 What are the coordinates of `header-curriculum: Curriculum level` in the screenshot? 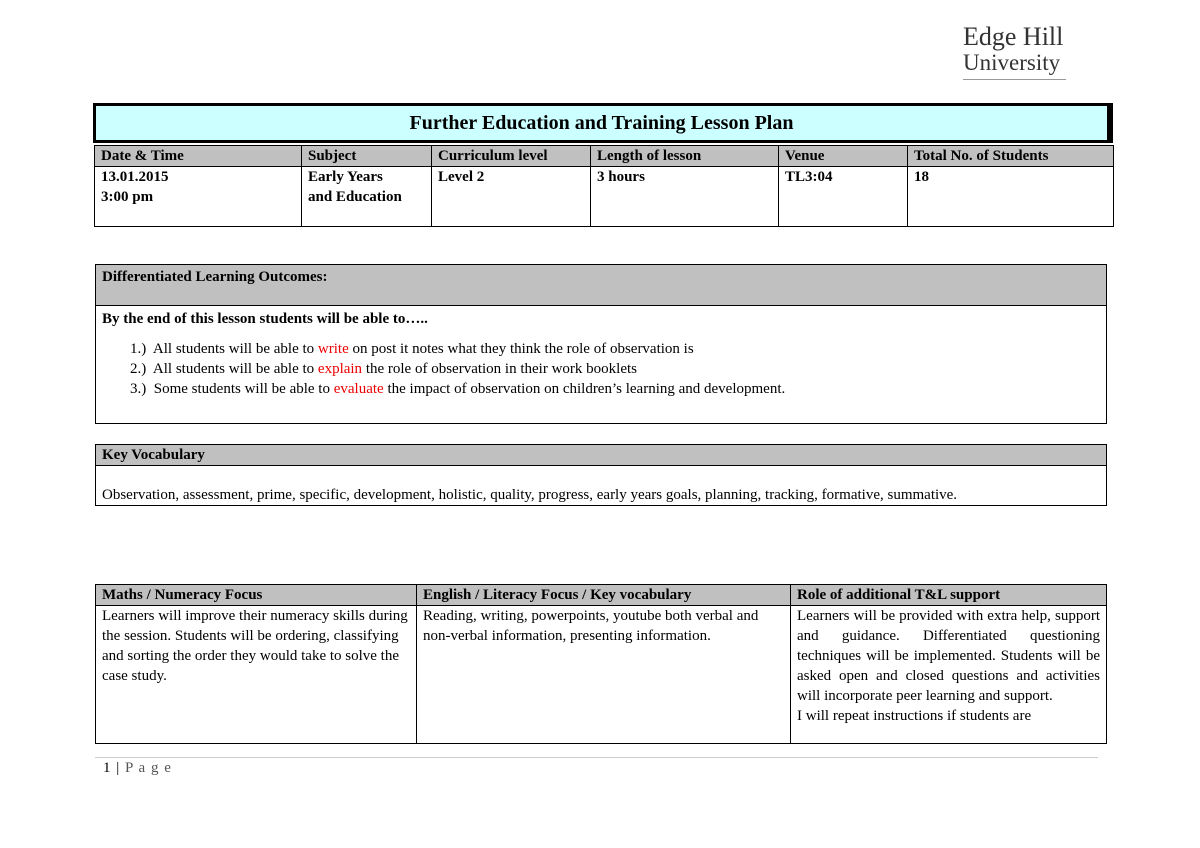 It's located at (511, 156).